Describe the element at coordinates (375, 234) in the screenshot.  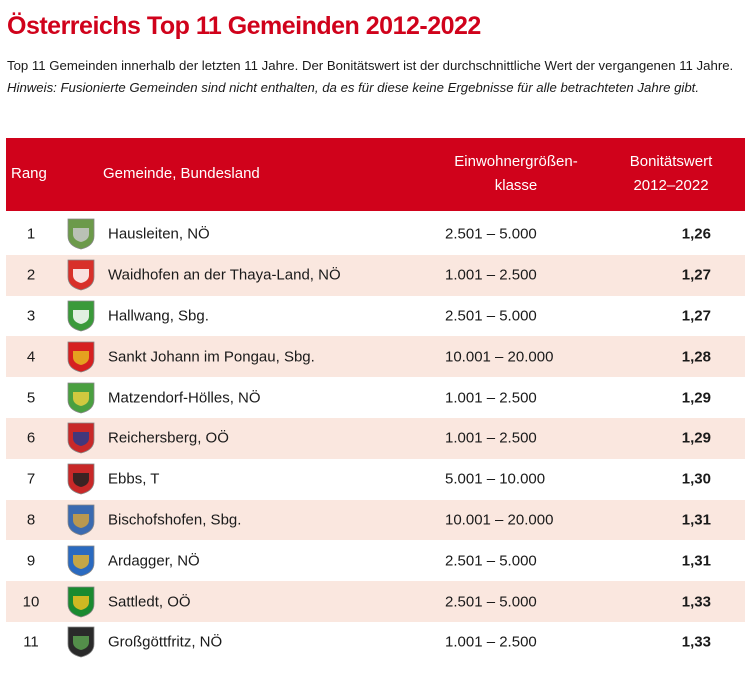
I see `table-row: 1 Hausleiten, NÖ 2.501 – 5.000 1,26` at that location.